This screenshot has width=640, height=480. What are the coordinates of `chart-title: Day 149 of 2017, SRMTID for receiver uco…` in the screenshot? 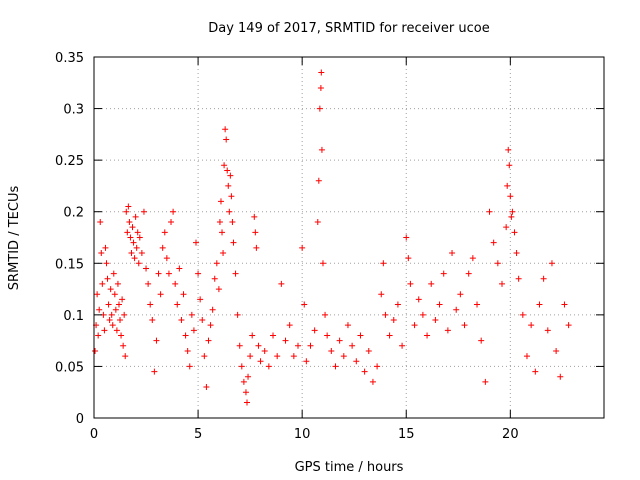 It's located at (349, 28).